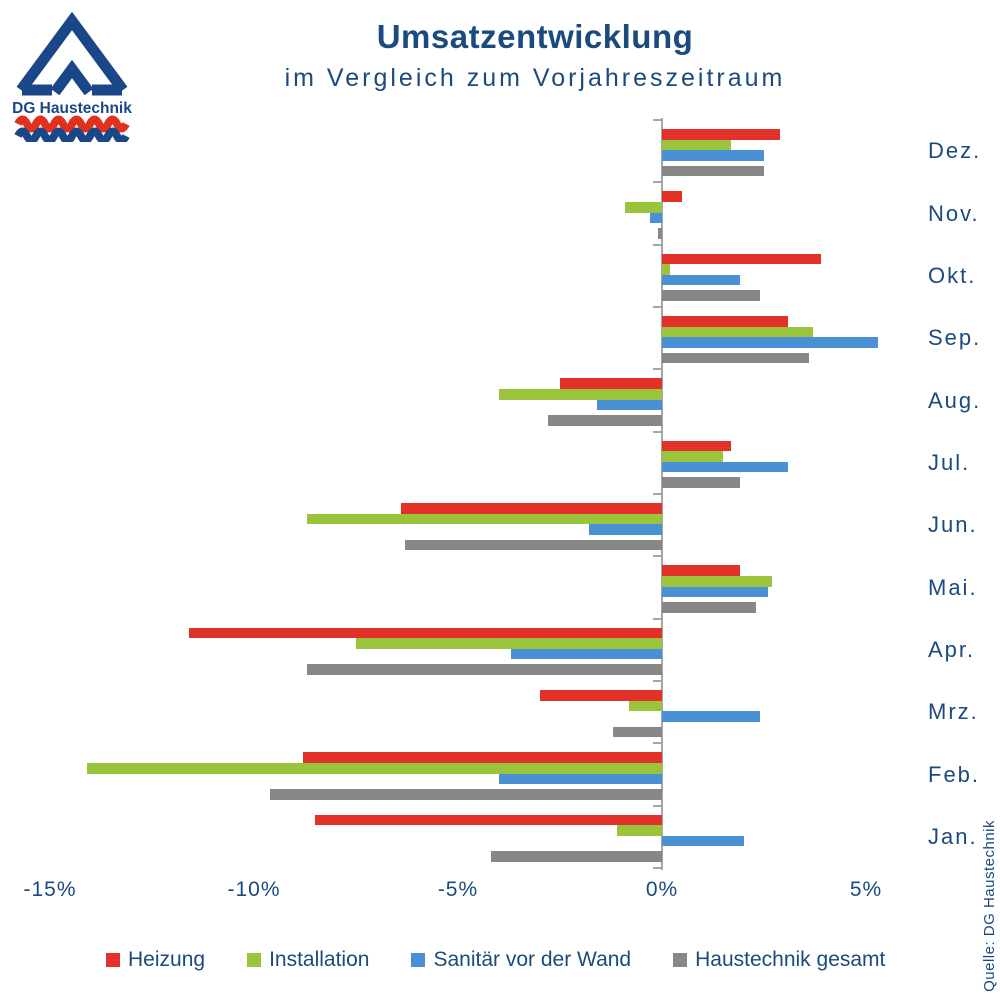 The width and height of the screenshot is (1000, 1000). Describe the element at coordinates (953, 587) in the screenshot. I see `category-label-mai: Mai.` at that location.